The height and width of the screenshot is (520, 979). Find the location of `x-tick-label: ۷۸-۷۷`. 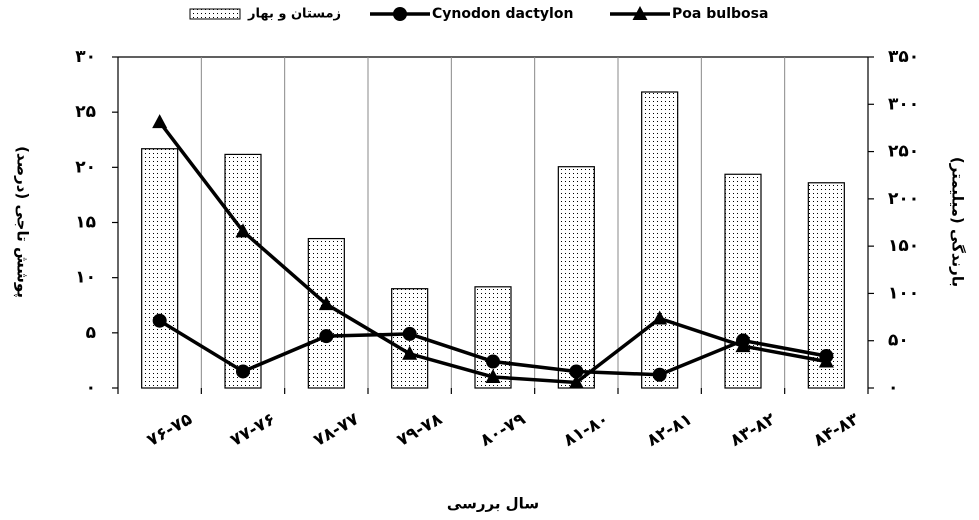

x-tick-label: ۷۸-۷۷ is located at coordinates (336, 430).